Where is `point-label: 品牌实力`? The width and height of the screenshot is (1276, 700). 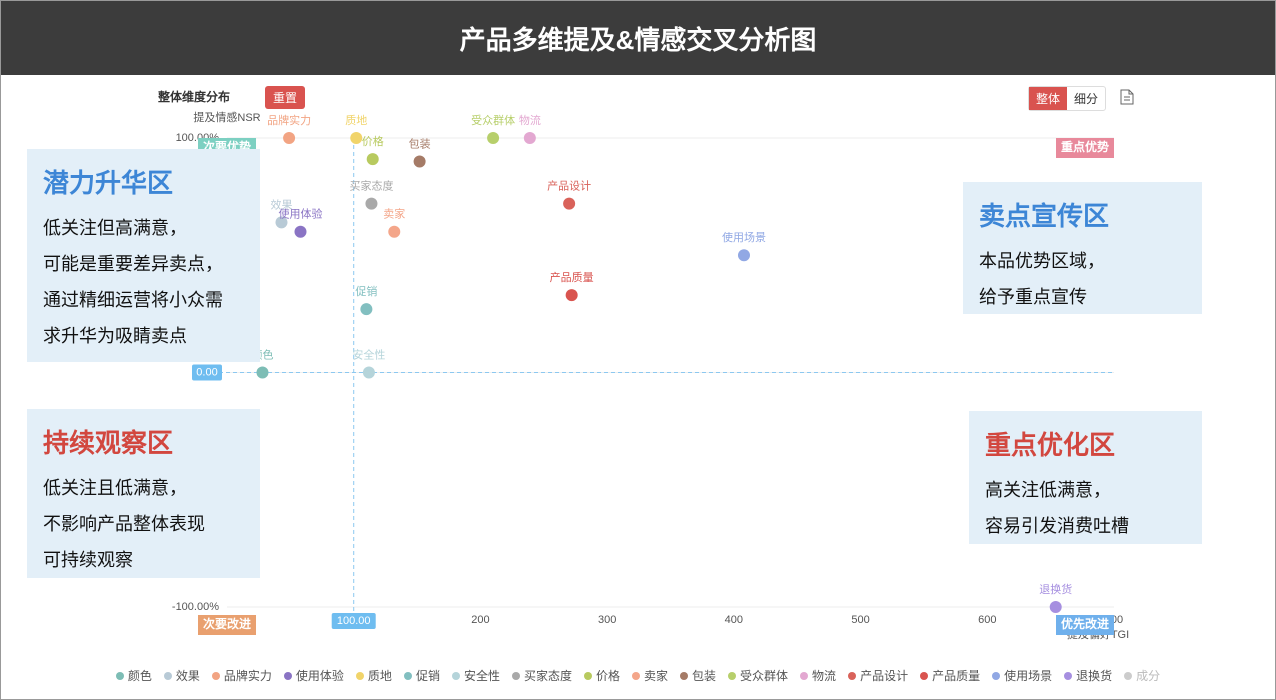
point-label: 品牌实力 is located at coordinates (289, 120).